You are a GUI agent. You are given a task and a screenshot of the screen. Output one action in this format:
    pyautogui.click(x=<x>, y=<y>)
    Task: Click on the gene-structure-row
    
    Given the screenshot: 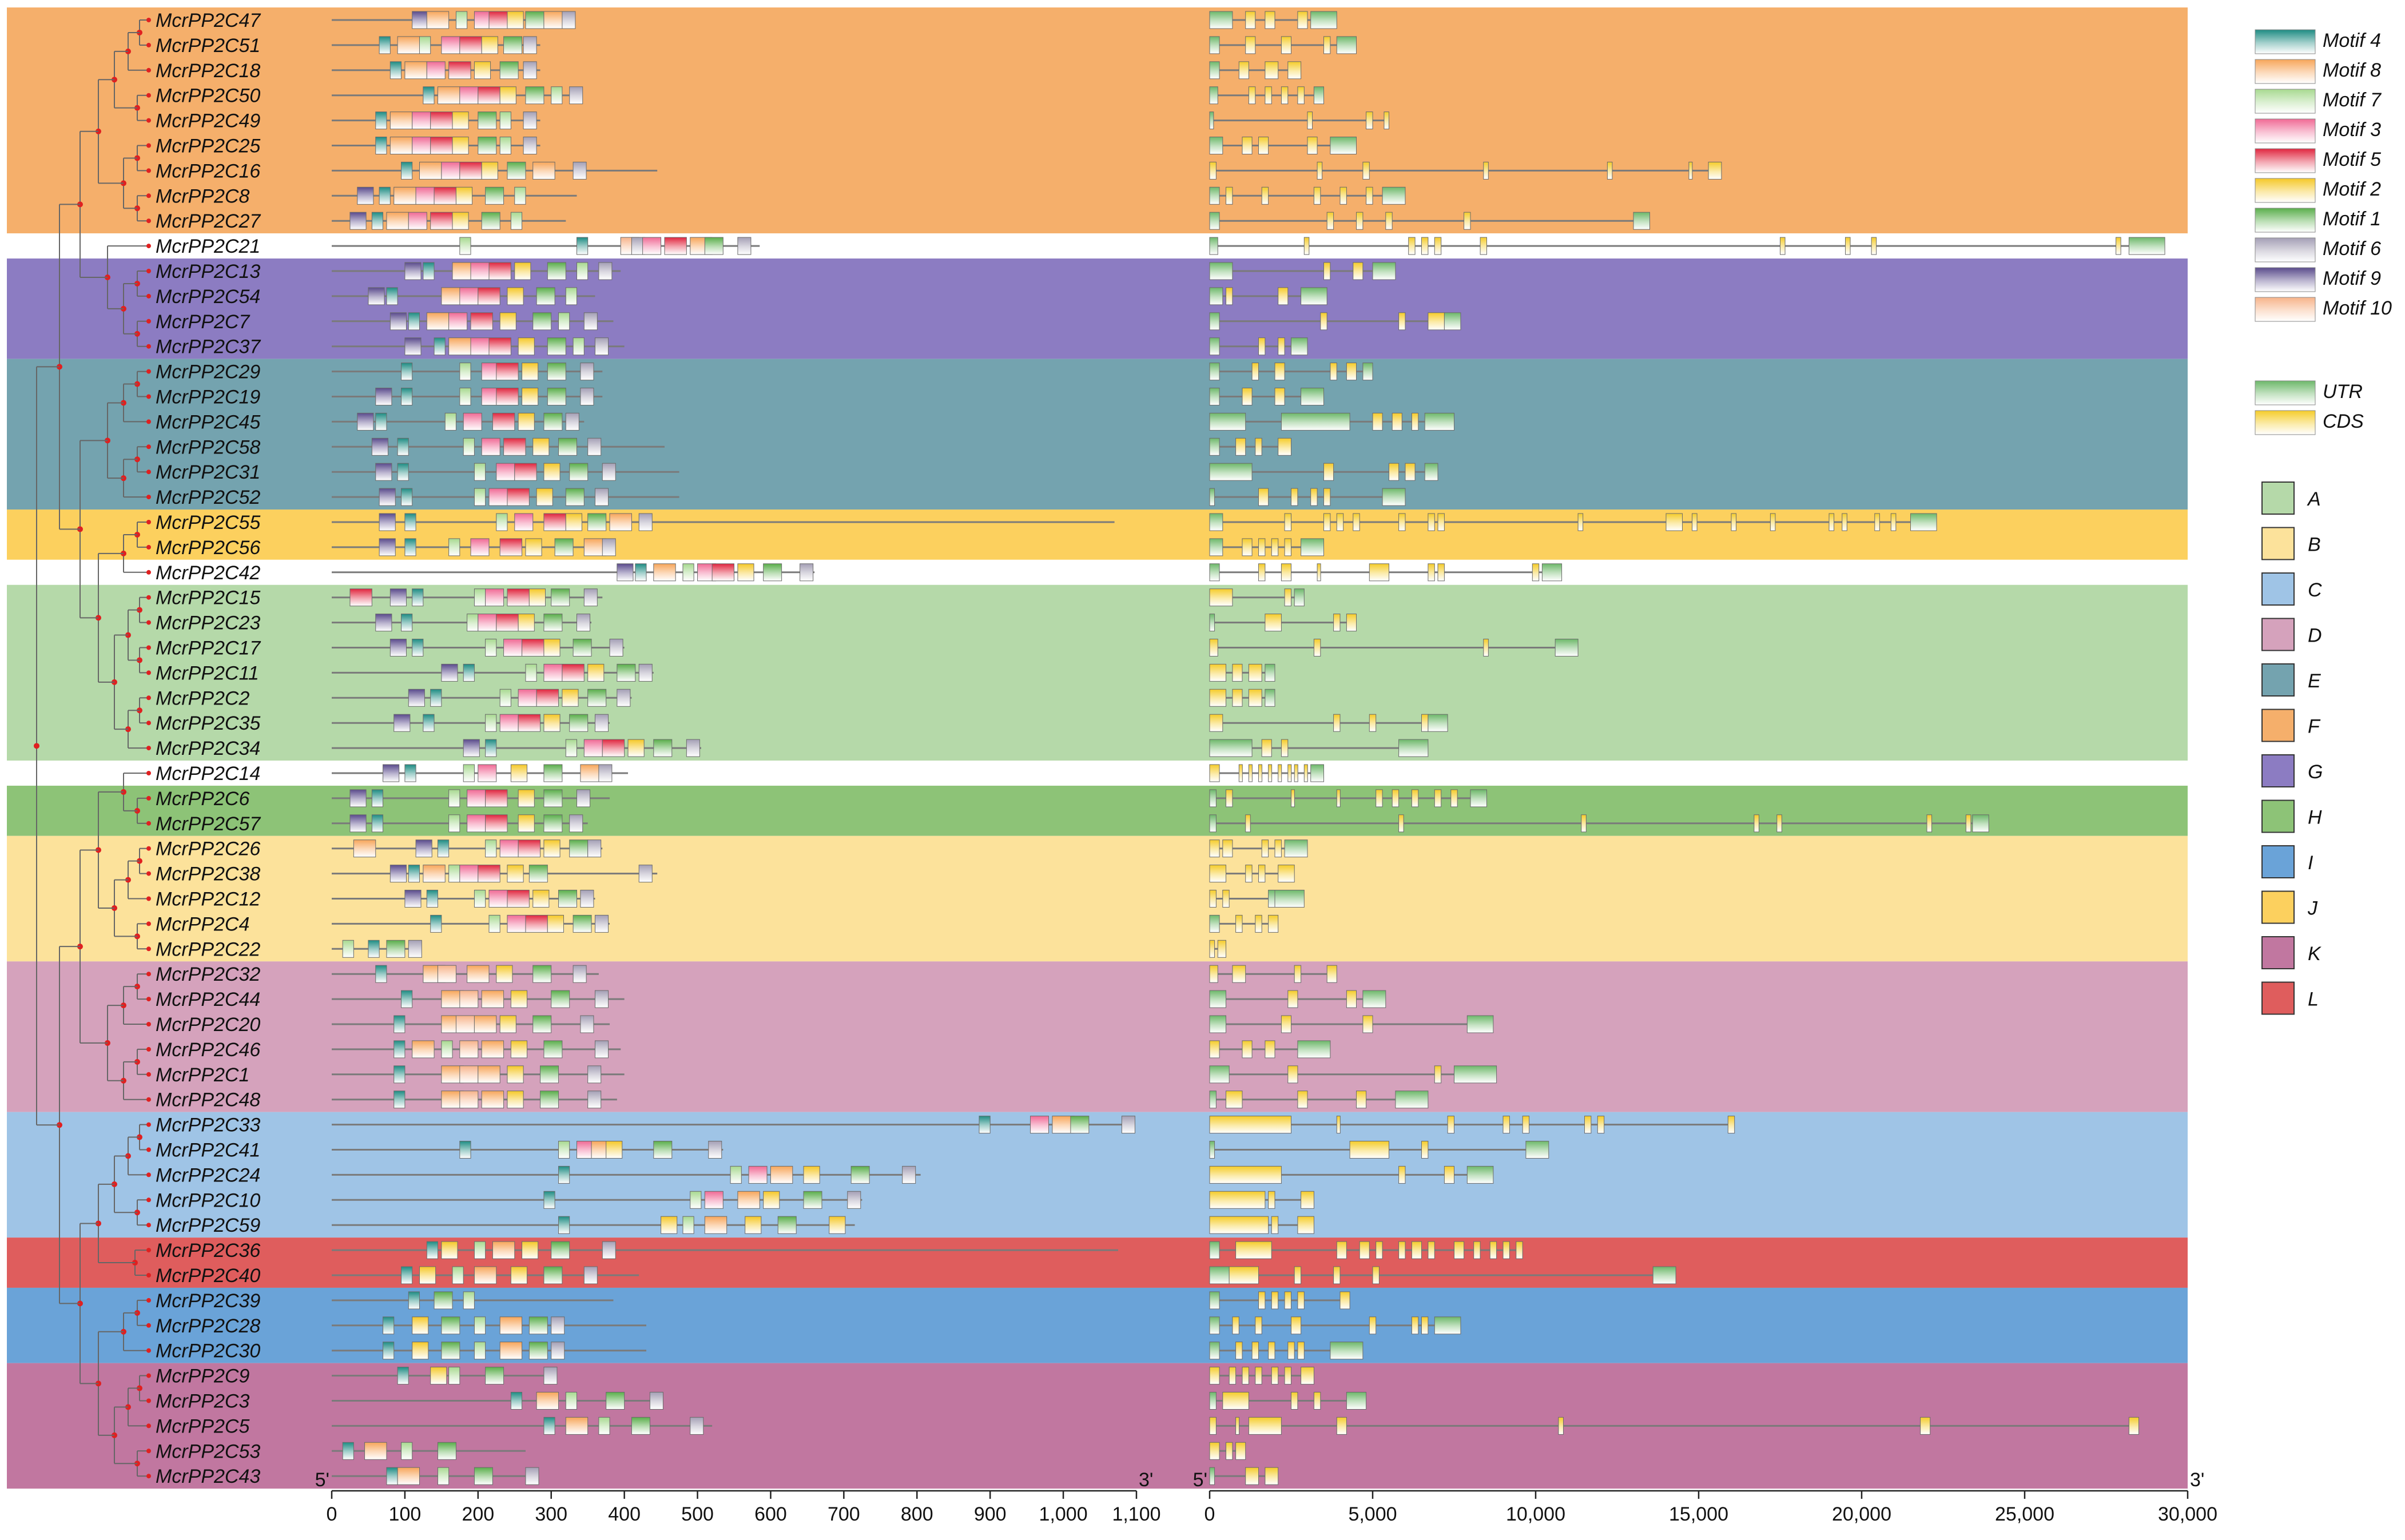 What is the action you would take?
    pyautogui.click(x=1283, y=45)
    